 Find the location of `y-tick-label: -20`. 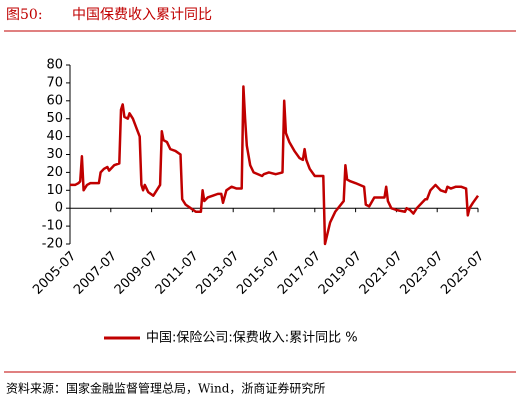

y-tick-label: -20 is located at coordinates (52, 244).